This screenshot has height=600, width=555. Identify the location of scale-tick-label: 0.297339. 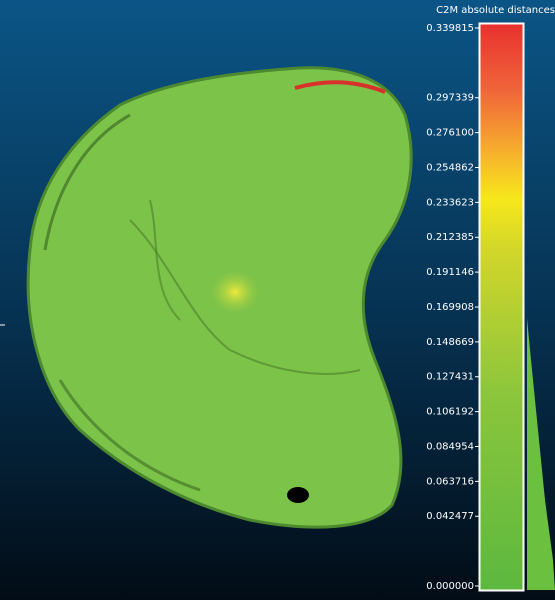
(450, 98).